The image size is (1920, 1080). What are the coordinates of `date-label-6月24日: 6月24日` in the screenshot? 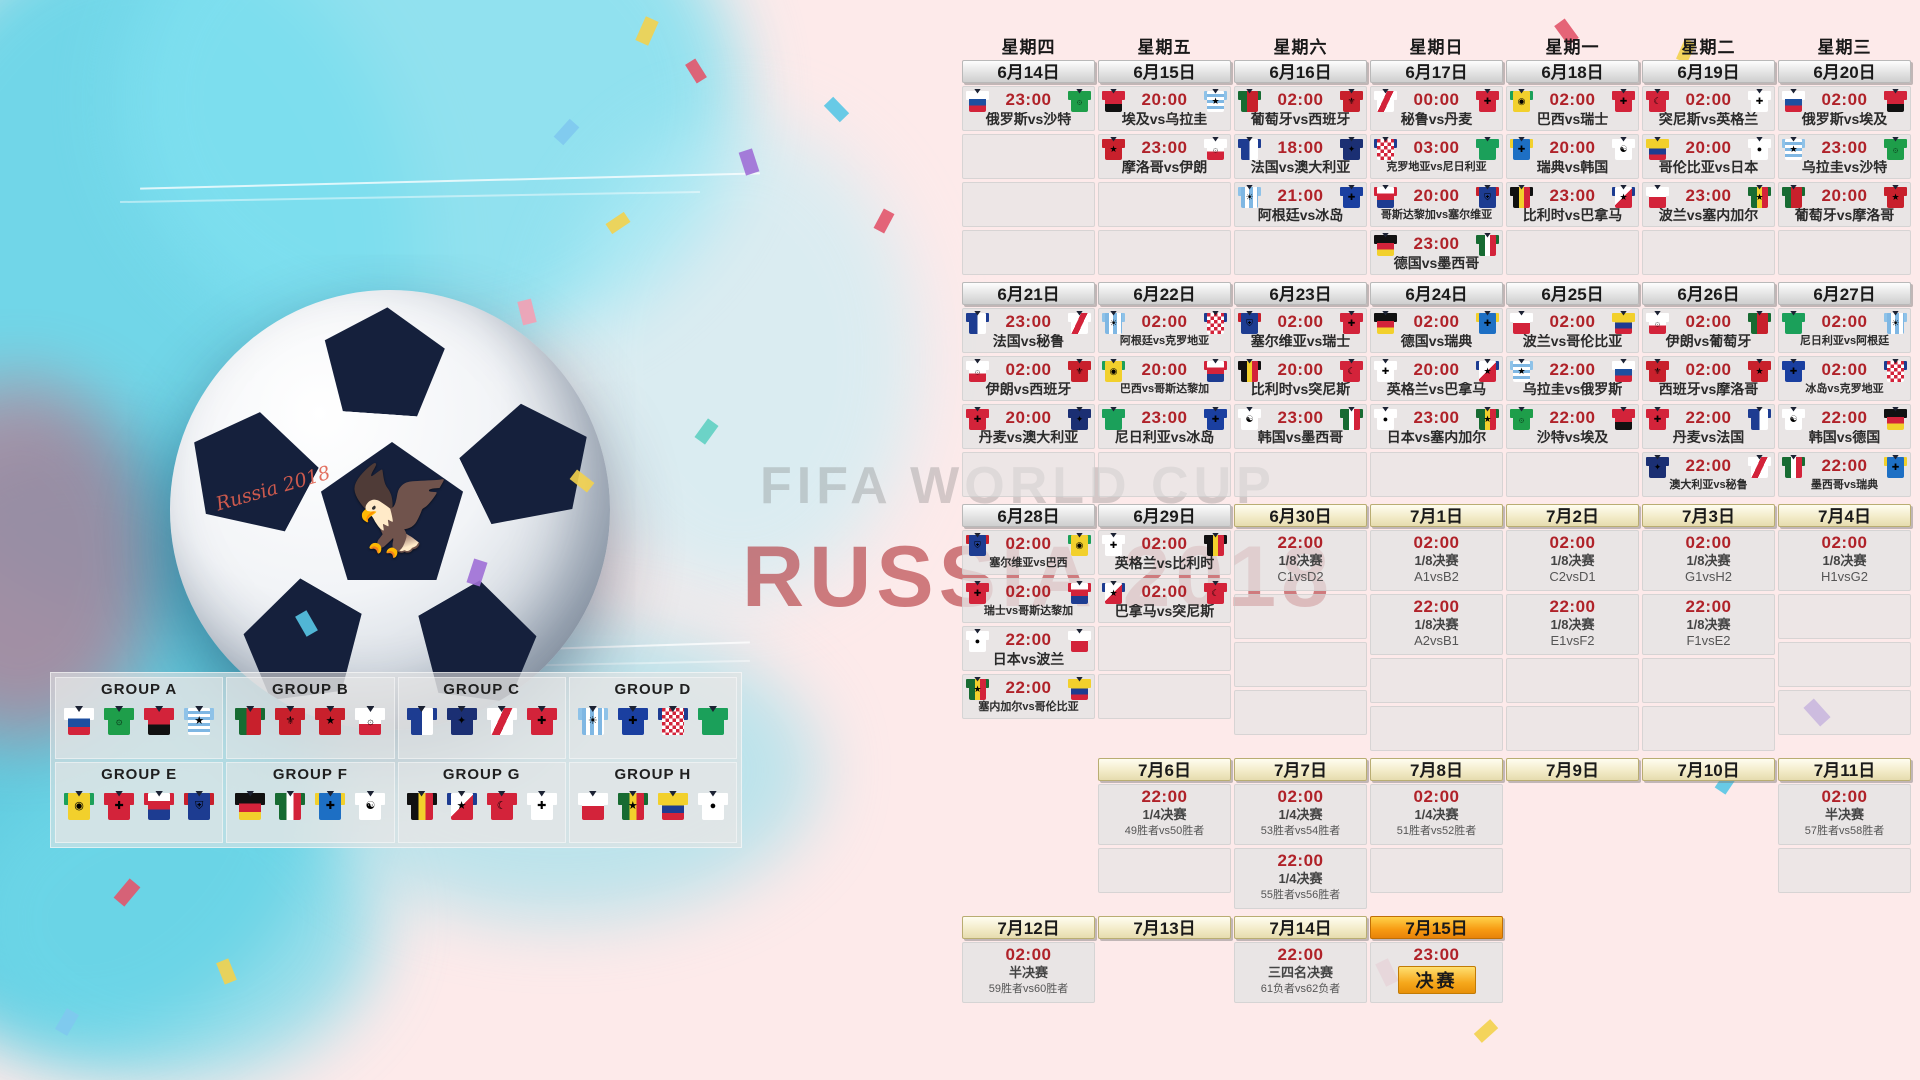 It's located at (1436, 293).